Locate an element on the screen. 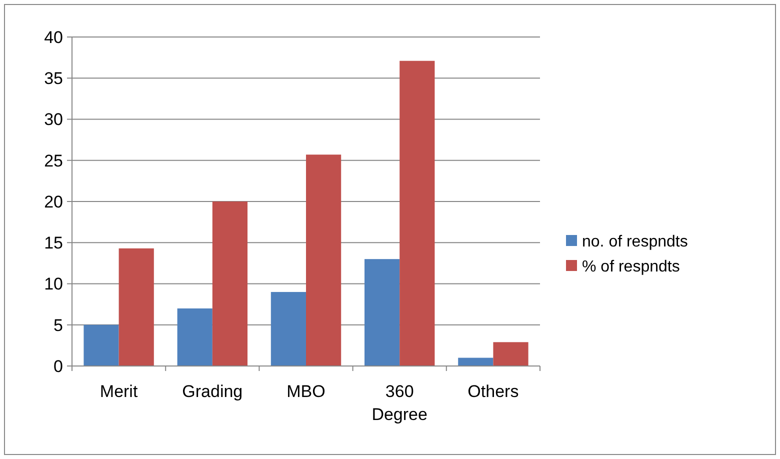 The width and height of the screenshot is (780, 459). y-tick-label: 35 is located at coordinates (53, 78).